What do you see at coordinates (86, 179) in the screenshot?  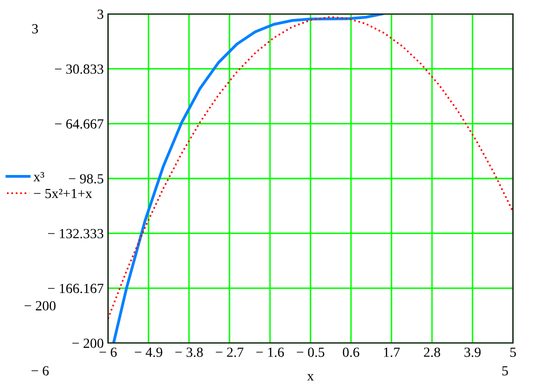 I see `y-tick-label: − 98.5` at bounding box center [86, 179].